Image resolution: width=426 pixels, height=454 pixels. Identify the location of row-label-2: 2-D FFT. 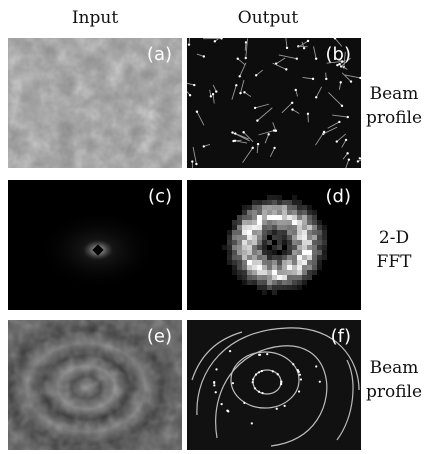
(394, 250).